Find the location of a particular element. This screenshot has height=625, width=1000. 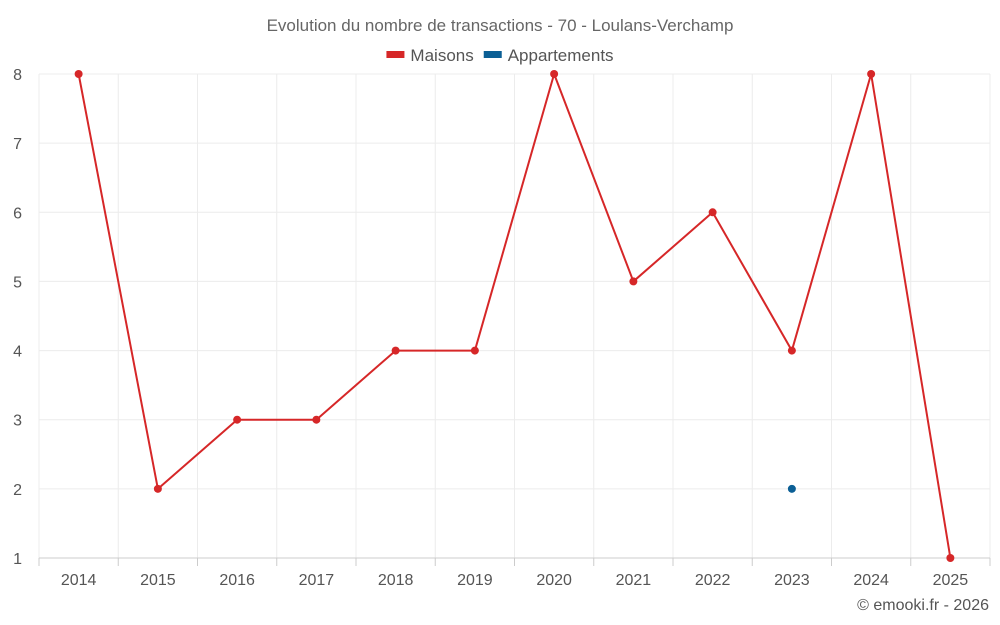

x-tick-label: 2014 is located at coordinates (79, 580).